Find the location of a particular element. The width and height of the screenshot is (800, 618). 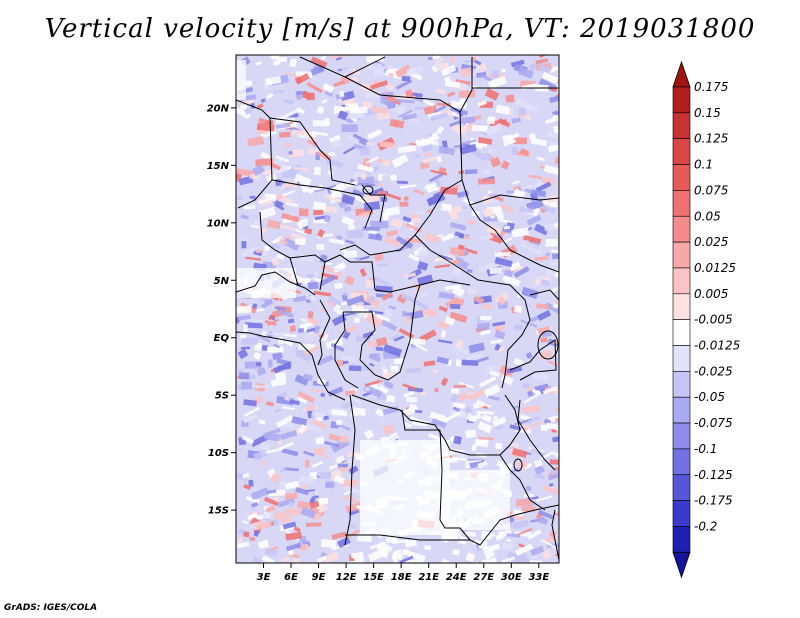

y-axis: 20N 15N 10N 5N EQ 5S 10S 15S is located at coordinates (221, 310).